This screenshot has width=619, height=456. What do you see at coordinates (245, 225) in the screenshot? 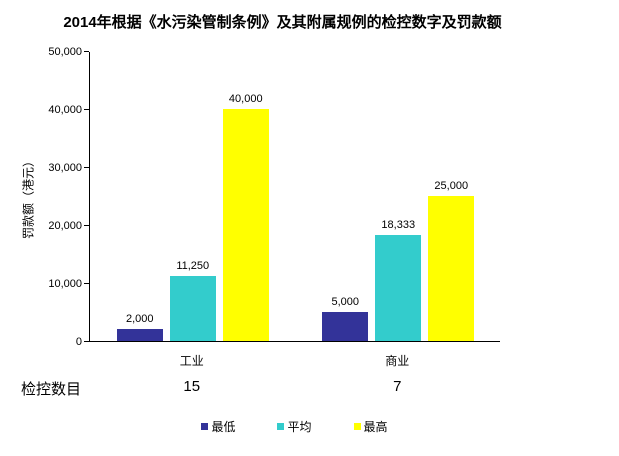
I see `bar-最高-工业` at bounding box center [245, 225].